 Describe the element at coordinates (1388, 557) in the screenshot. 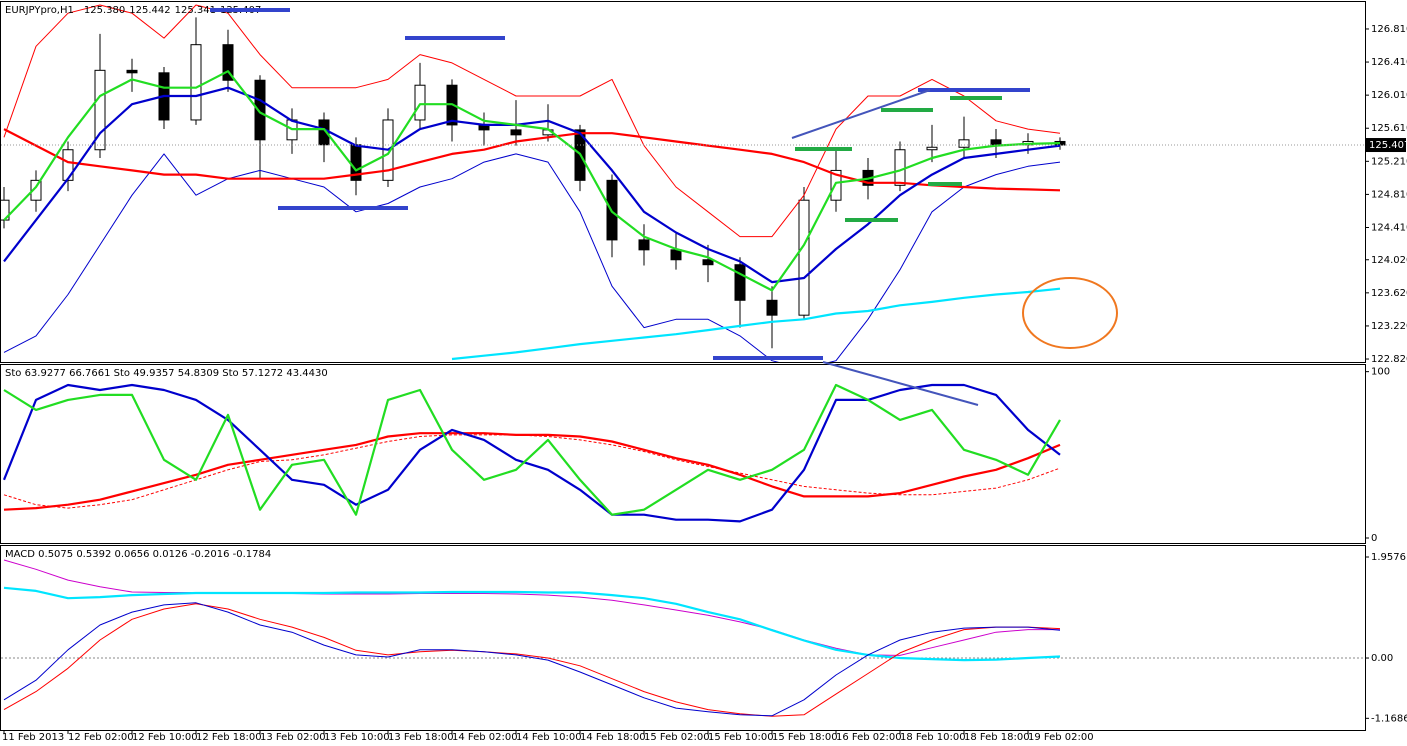

I see `y-tick-label: 1.9576` at that location.